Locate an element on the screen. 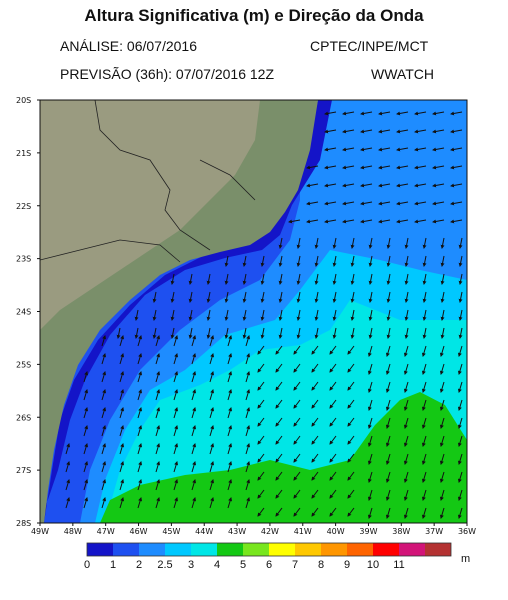 This screenshot has height=600, width=508. lon-label: 46W is located at coordinates (138, 531).